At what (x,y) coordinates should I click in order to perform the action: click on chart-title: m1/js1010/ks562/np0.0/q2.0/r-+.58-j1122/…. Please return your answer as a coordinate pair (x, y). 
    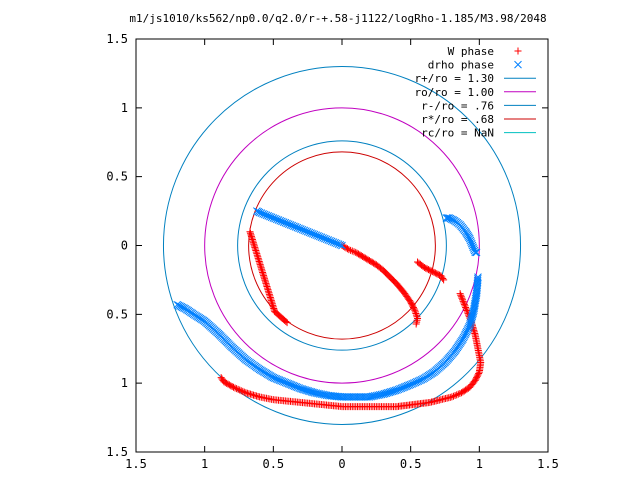
    Looking at the image, I should click on (337, 18).